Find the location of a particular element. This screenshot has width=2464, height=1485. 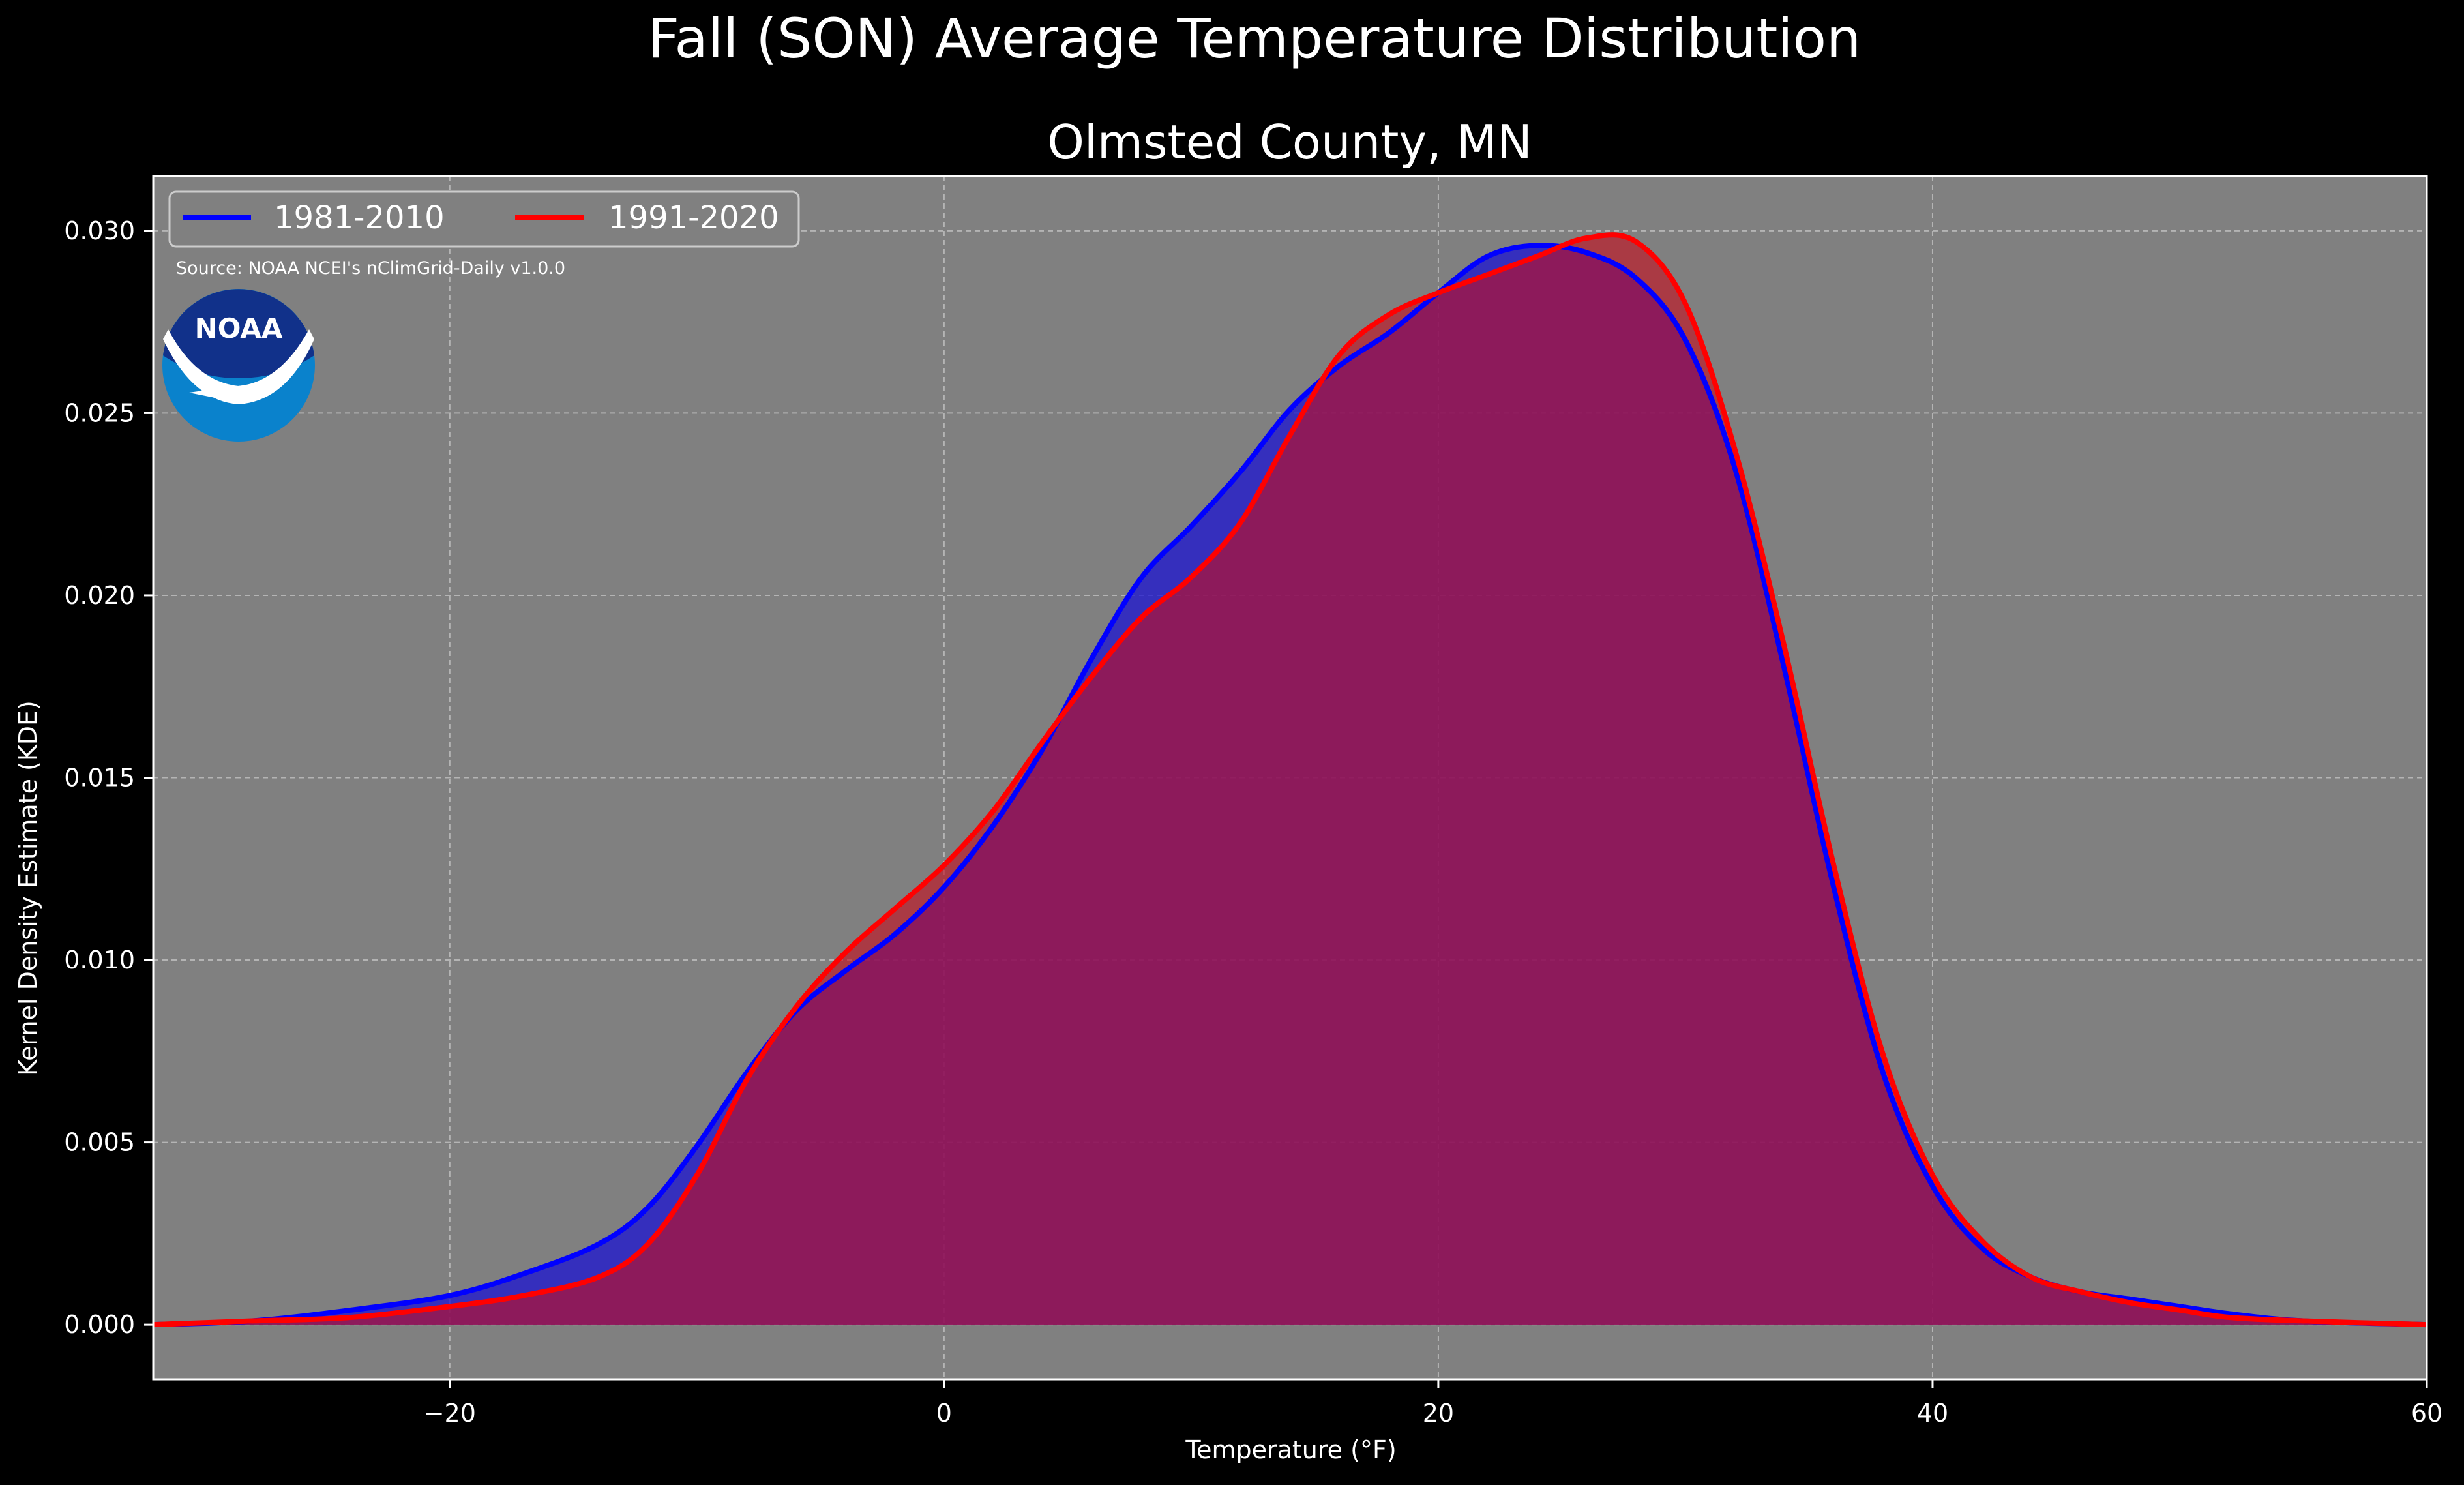

x-axis-ticks: −20 0 20 40 60 is located at coordinates (1433, 1403).